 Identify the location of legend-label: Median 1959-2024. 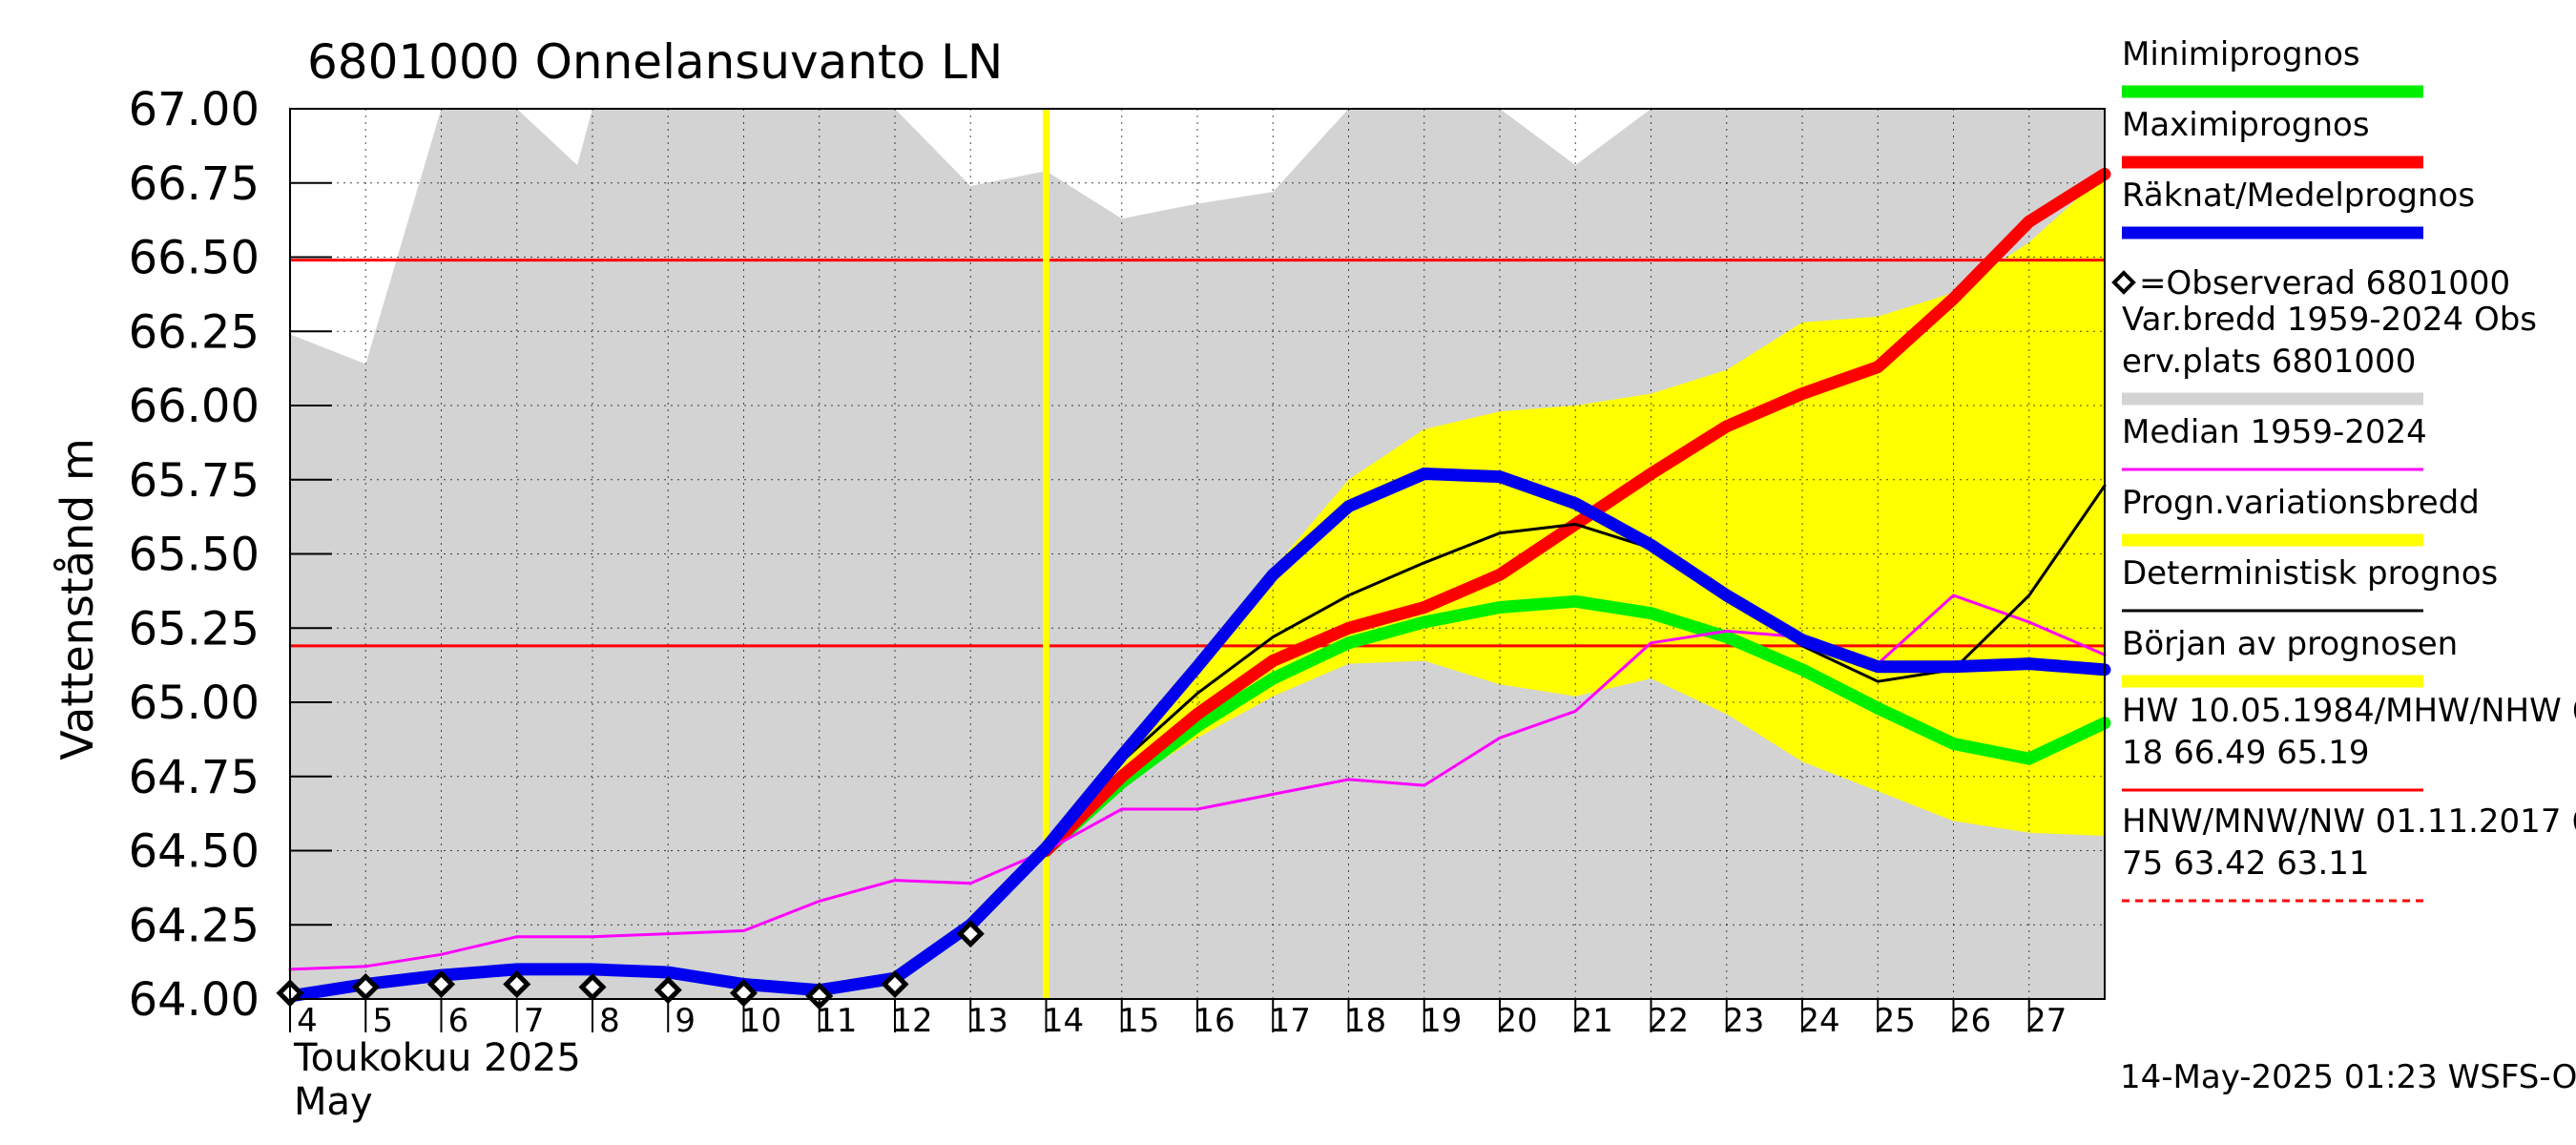
(2274, 432).